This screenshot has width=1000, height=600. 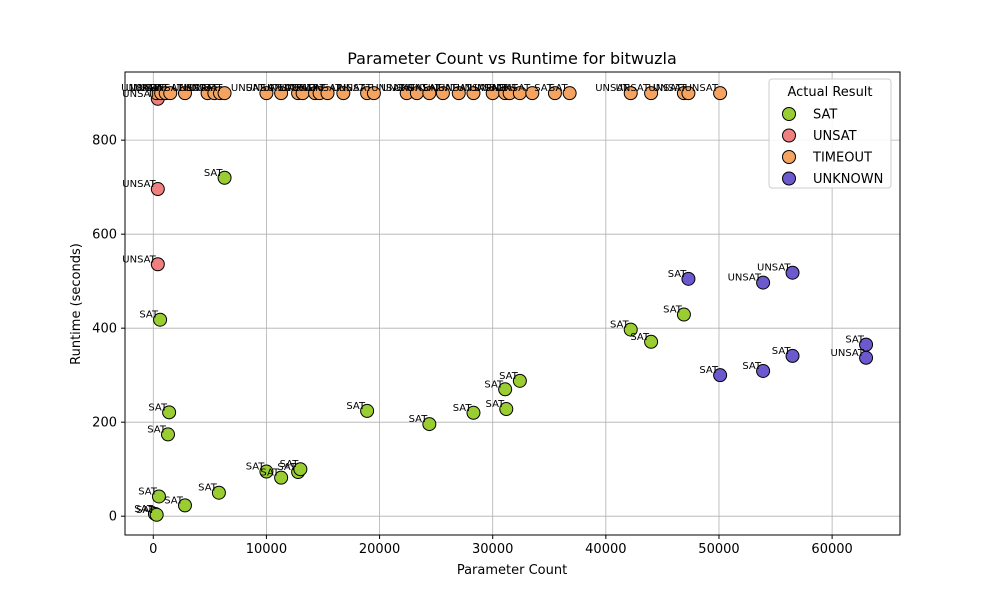 I want to click on legend-entries: SAT UNSAT TIMEOUT UNKNOWN, so click(x=832, y=147).